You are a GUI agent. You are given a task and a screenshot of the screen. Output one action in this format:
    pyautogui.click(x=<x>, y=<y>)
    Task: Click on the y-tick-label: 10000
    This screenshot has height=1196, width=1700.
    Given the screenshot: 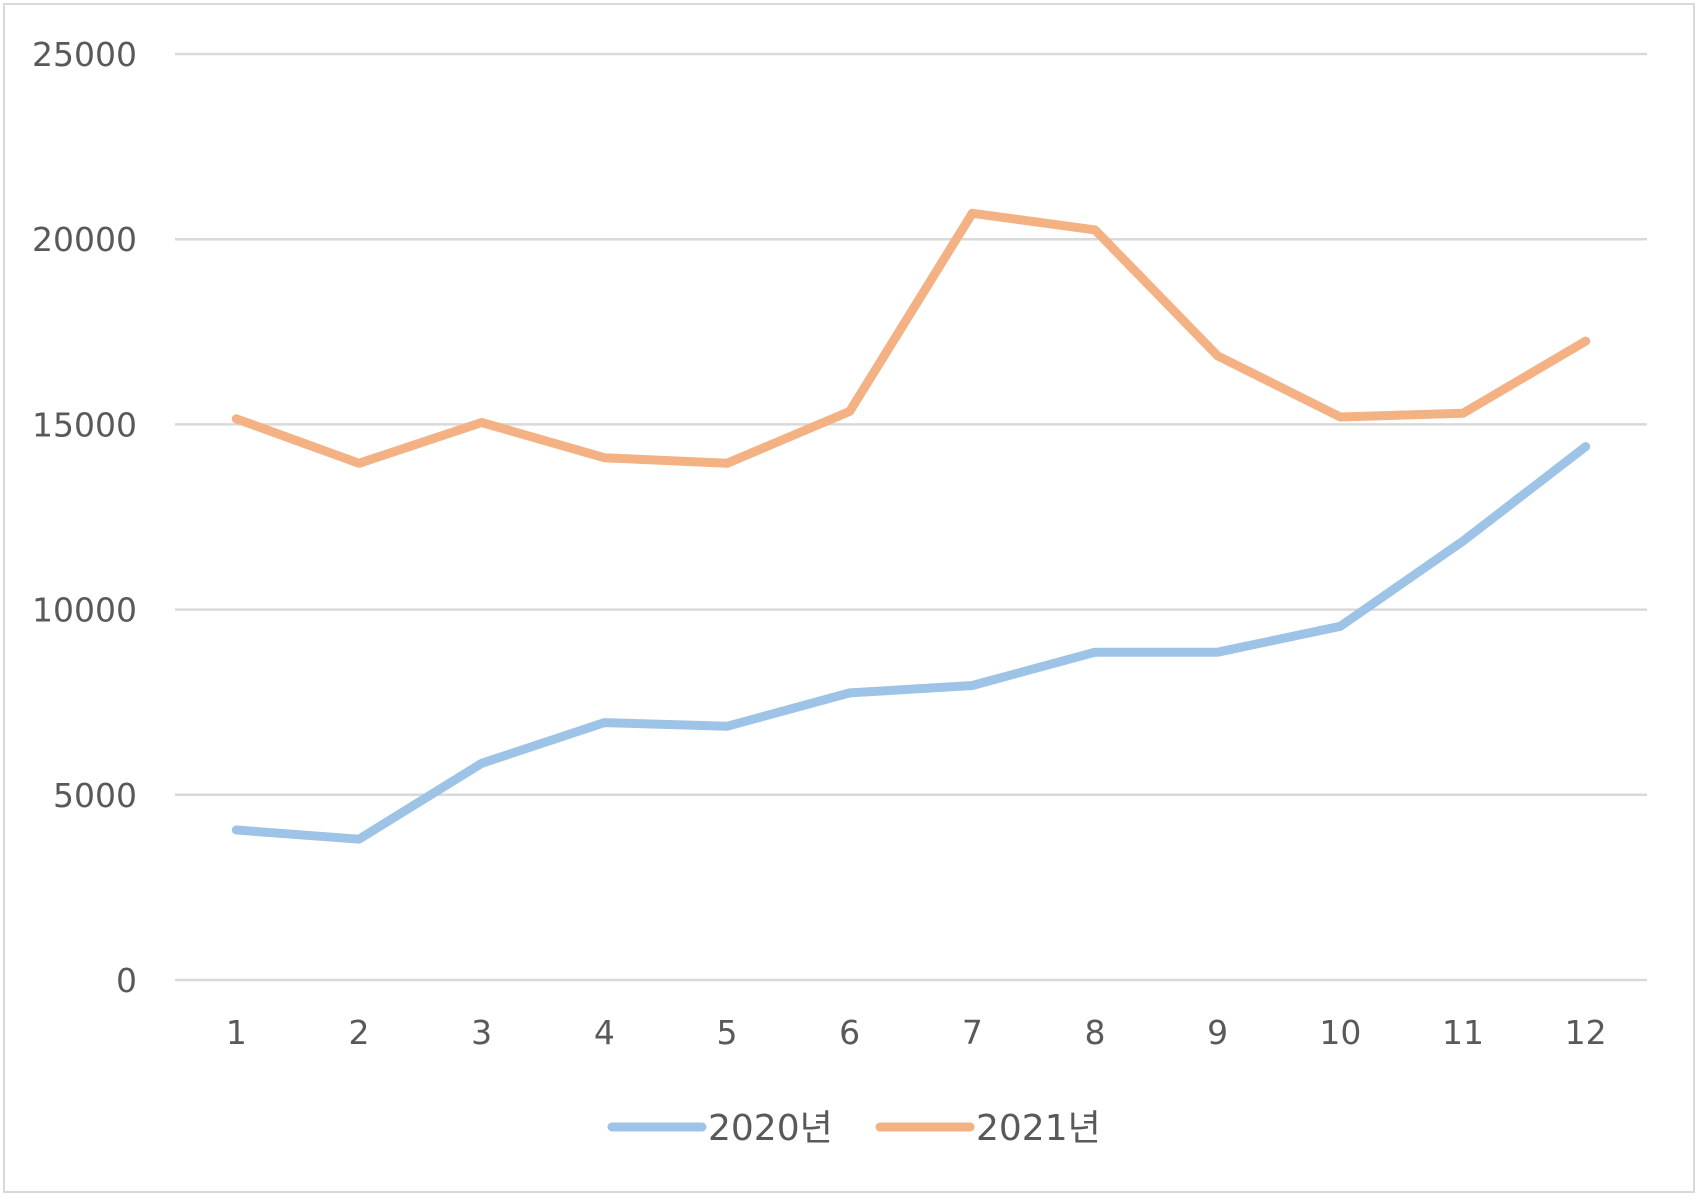 What is the action you would take?
    pyautogui.click(x=84, y=610)
    